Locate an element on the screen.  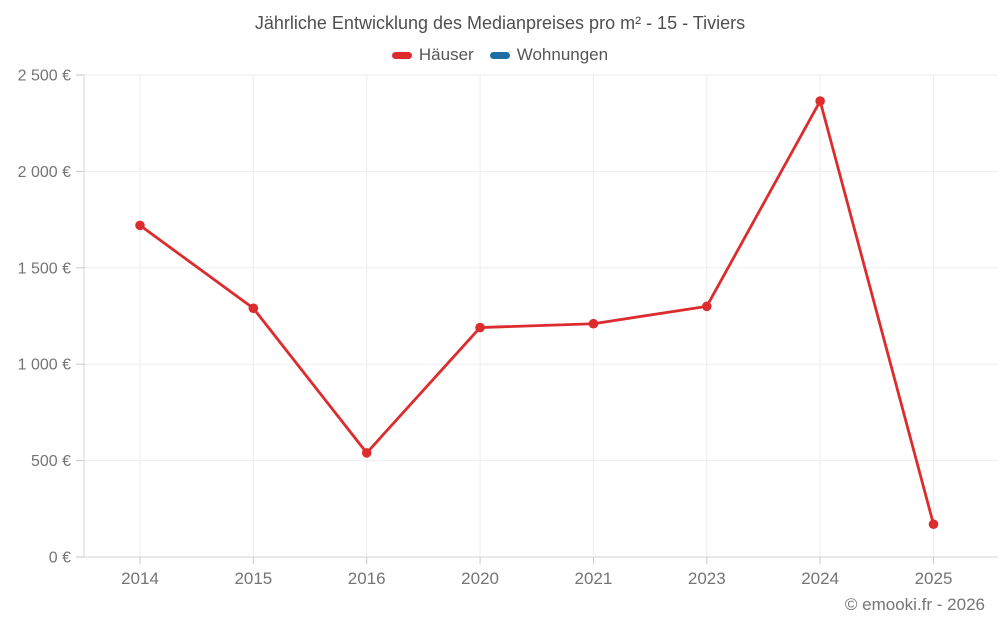
y-axis-label: 0 € is located at coordinates (60, 558).